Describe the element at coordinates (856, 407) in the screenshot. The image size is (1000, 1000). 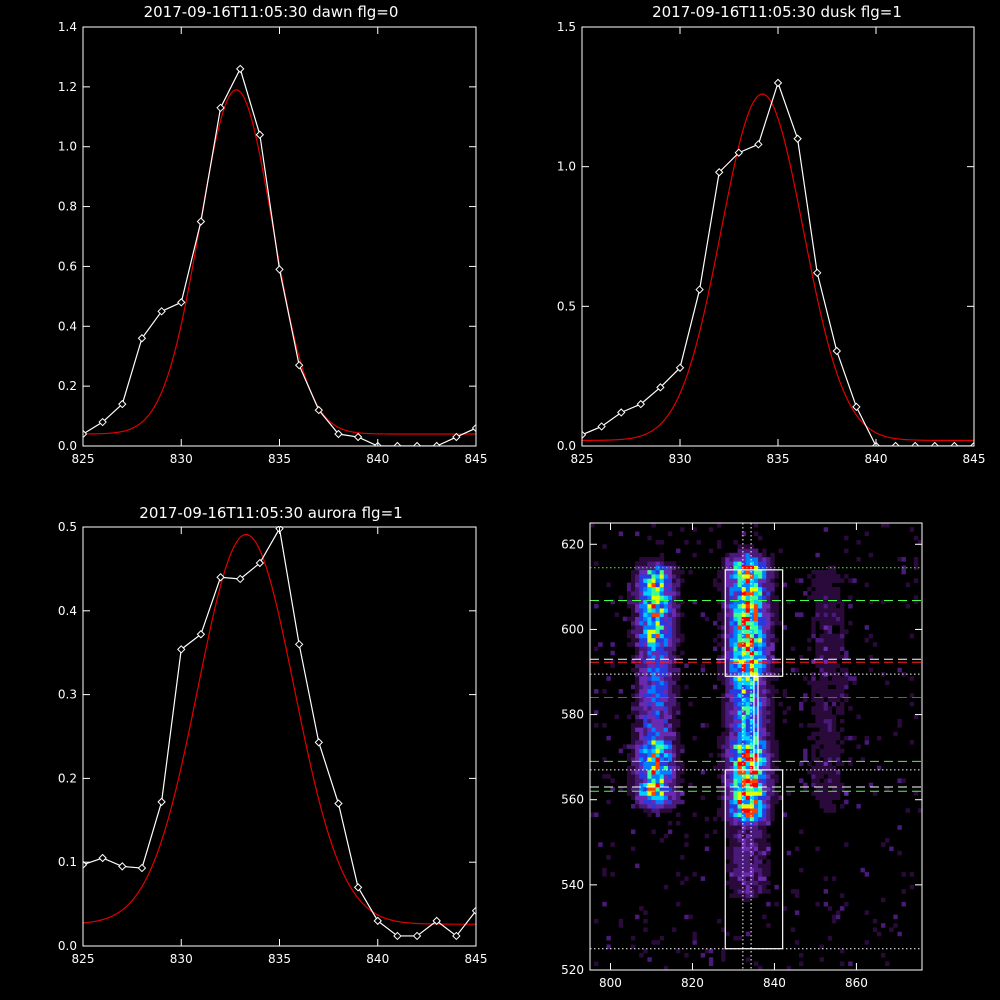
I see `dusk-data-point` at that location.